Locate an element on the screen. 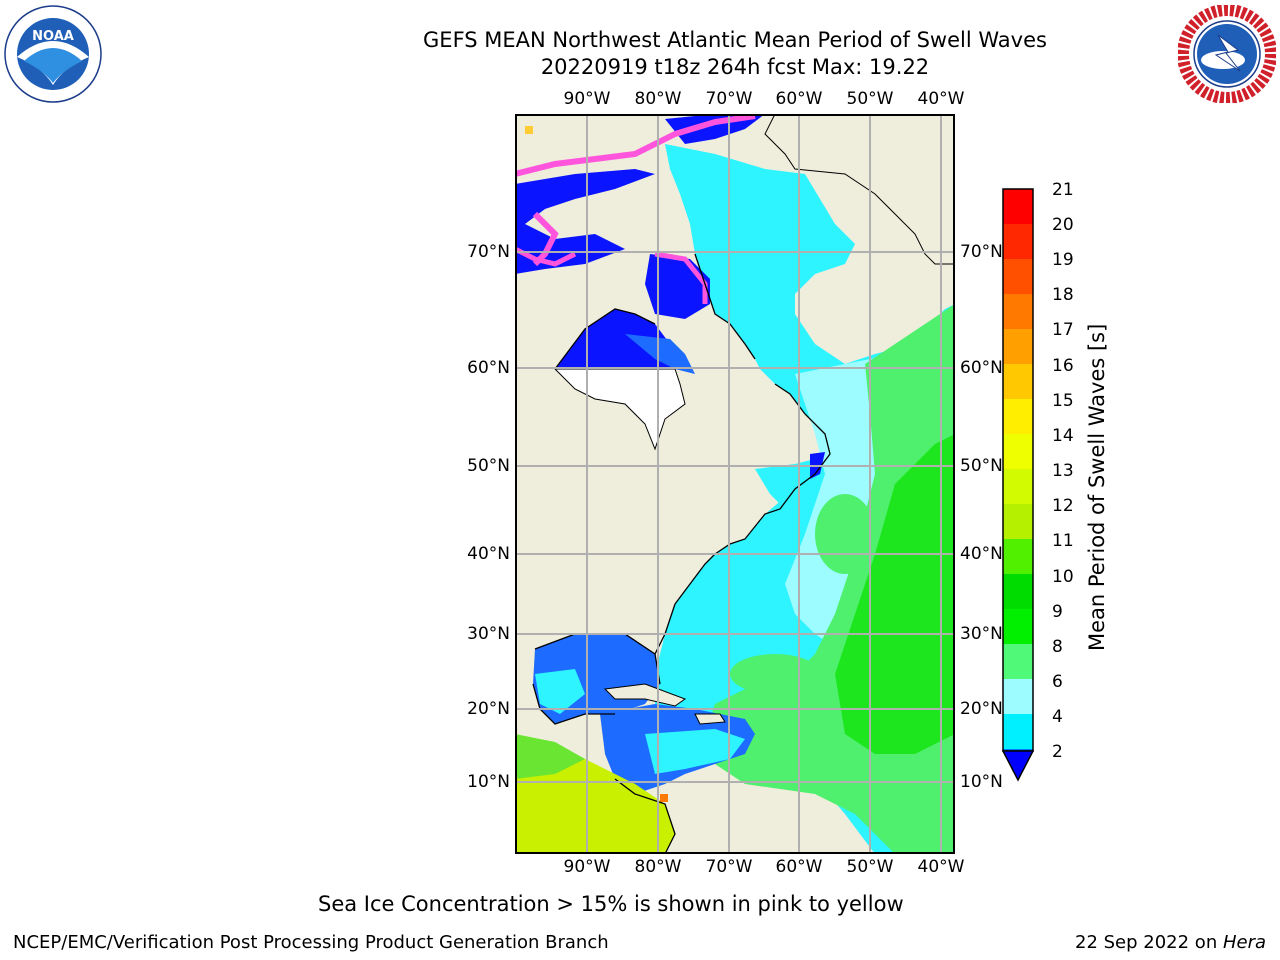 This screenshot has width=1280, height=960. noaa-logo: NOAA is located at coordinates (53, 54).